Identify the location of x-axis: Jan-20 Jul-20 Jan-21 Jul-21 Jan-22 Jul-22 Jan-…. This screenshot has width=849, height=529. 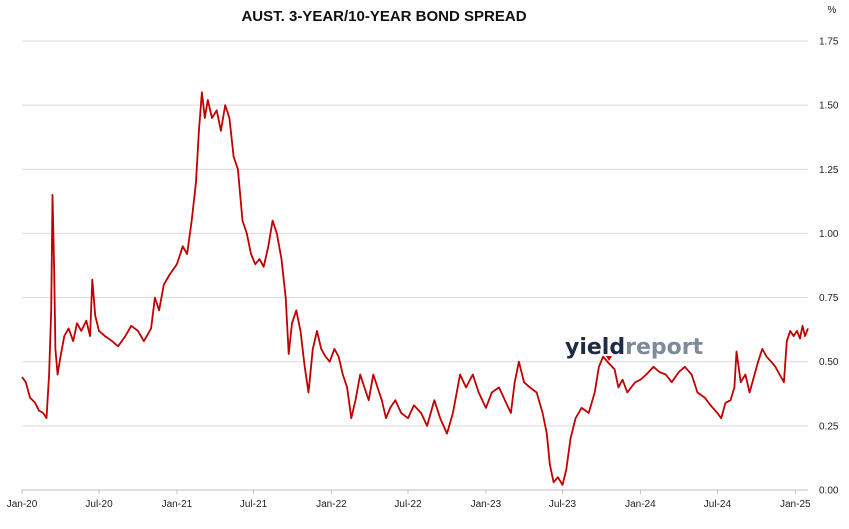
(409, 500).